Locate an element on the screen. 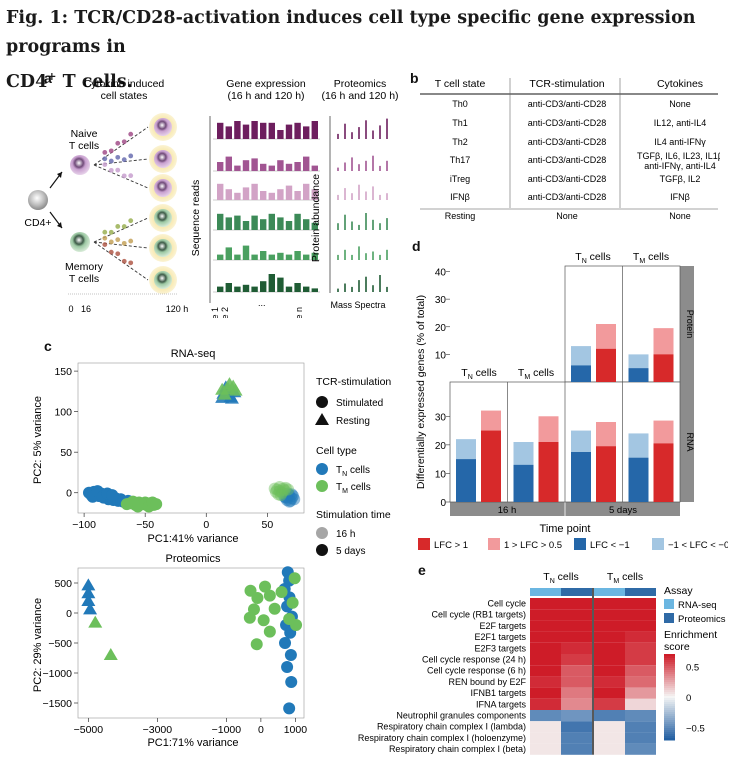 This screenshot has height=760, width=730. legend-resting: Resting is located at coordinates (353, 421).